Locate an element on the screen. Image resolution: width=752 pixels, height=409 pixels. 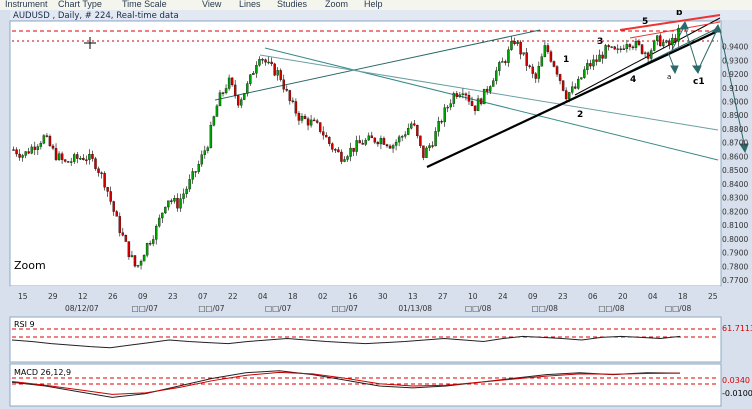
menu-instrument: Instrument is located at coordinates (26, 4).